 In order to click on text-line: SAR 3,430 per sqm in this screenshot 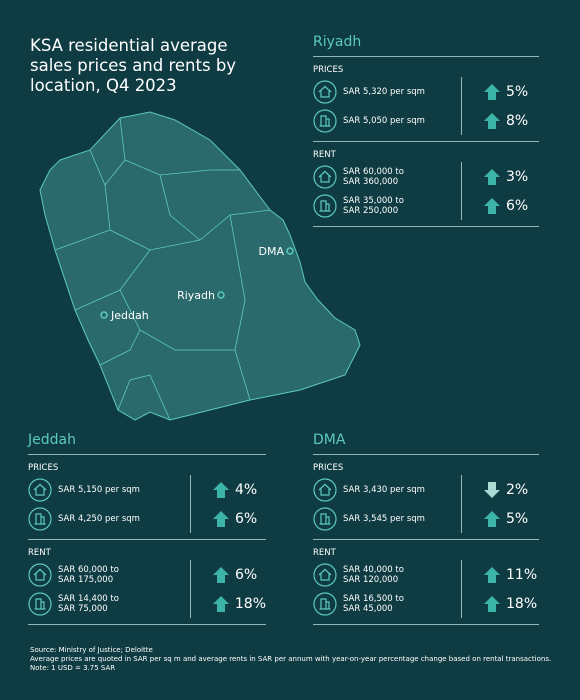, I will do `click(384, 489)`.